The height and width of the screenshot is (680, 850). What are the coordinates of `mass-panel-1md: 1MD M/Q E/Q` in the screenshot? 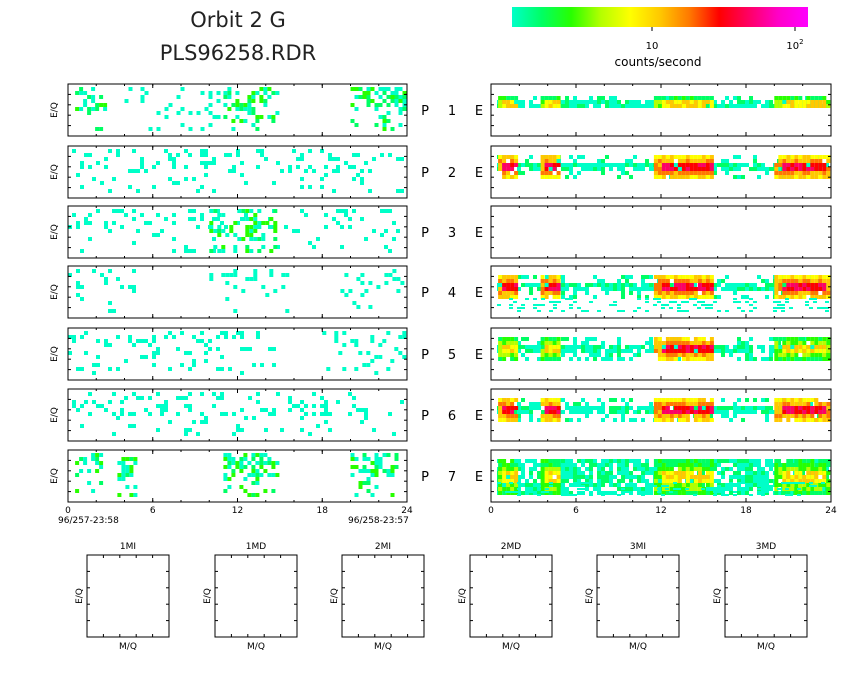 It's located at (250, 597).